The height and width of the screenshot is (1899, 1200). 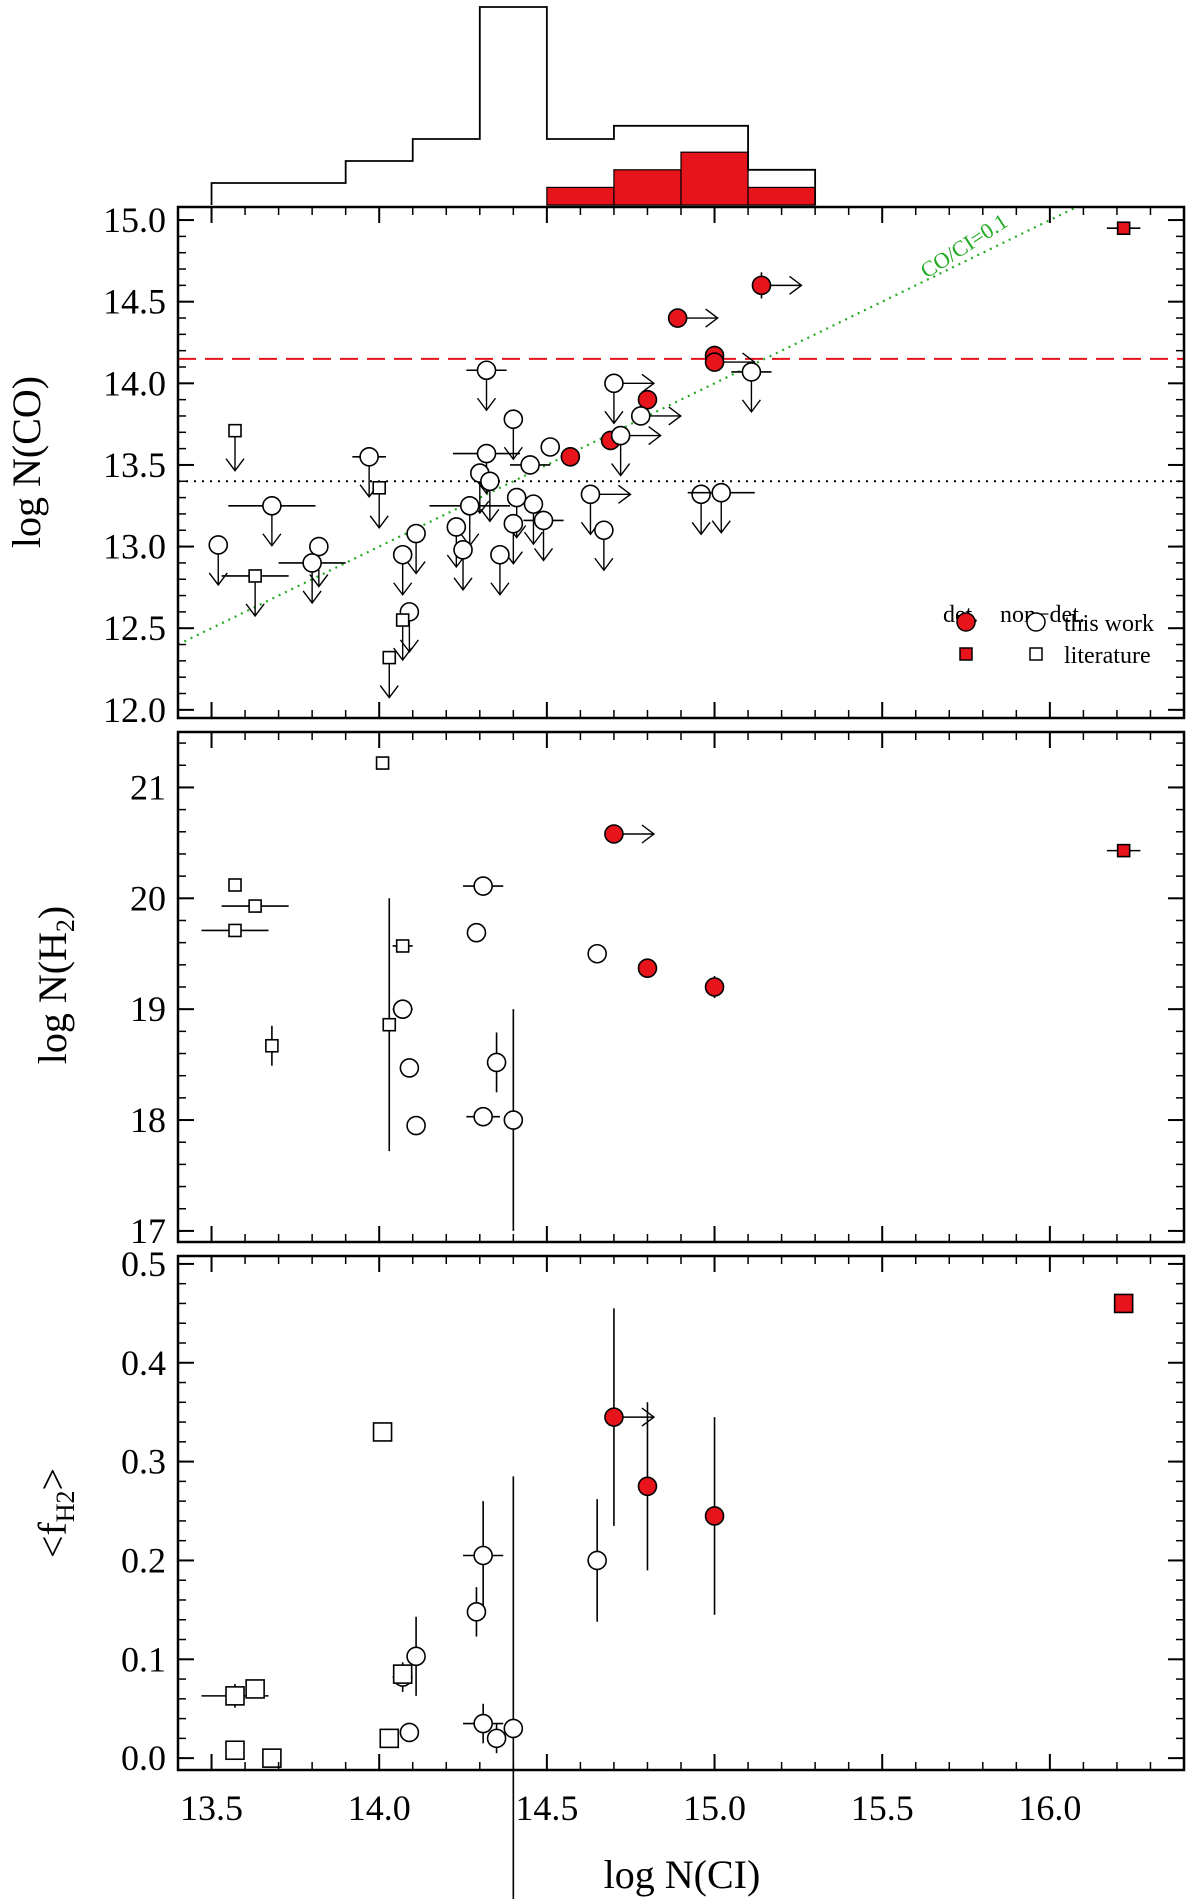 I want to click on data-point-literature-detection, so click(x=1123, y=850).